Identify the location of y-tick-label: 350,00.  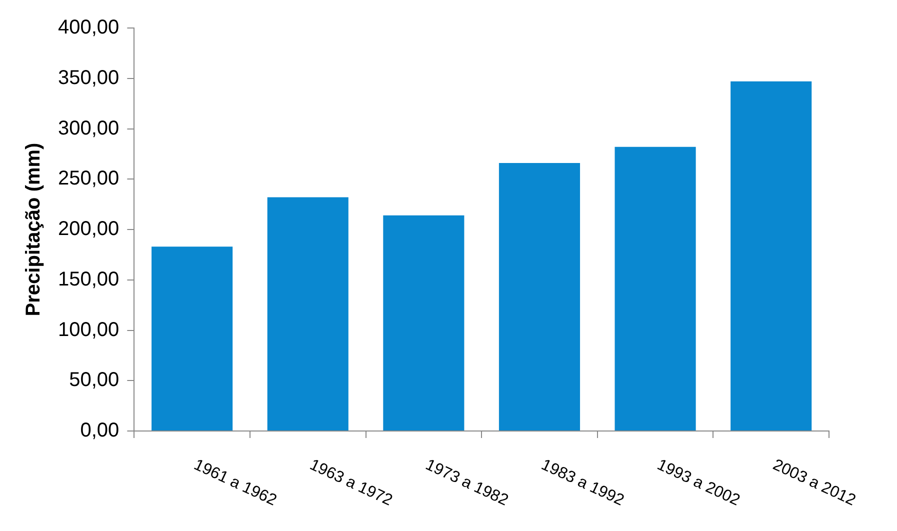
(89, 77).